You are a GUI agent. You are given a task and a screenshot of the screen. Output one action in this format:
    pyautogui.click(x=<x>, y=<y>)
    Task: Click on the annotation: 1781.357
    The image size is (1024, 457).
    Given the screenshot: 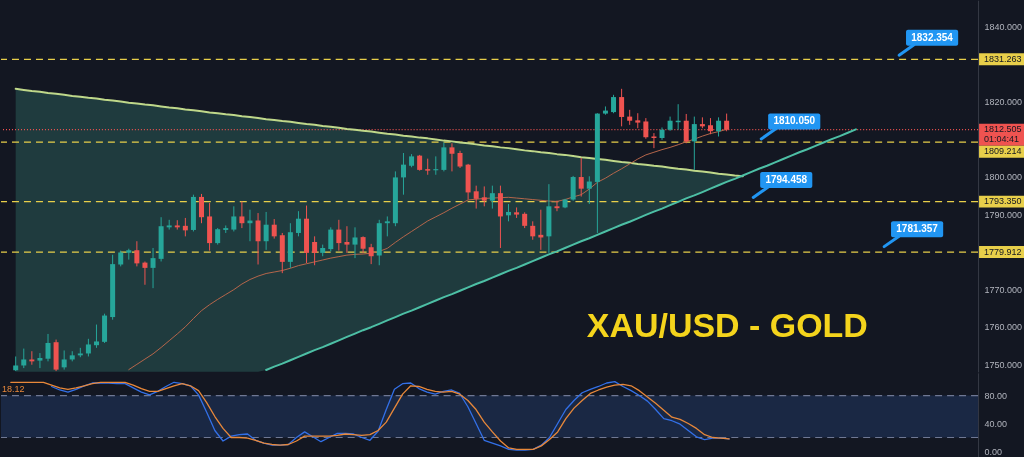 What is the action you would take?
    pyautogui.click(x=917, y=229)
    